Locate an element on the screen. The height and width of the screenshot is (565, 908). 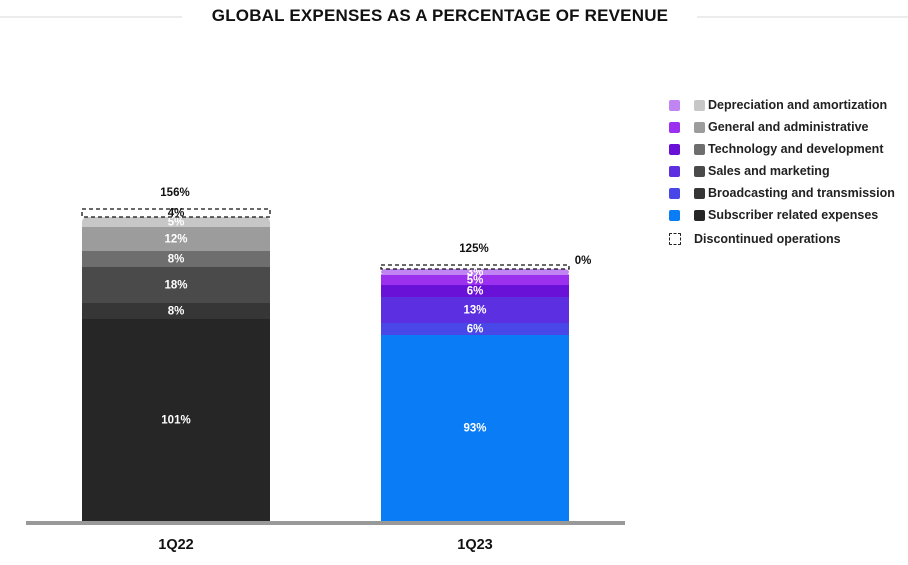
legend-label: Depreciation and amortization is located at coordinates (798, 105).